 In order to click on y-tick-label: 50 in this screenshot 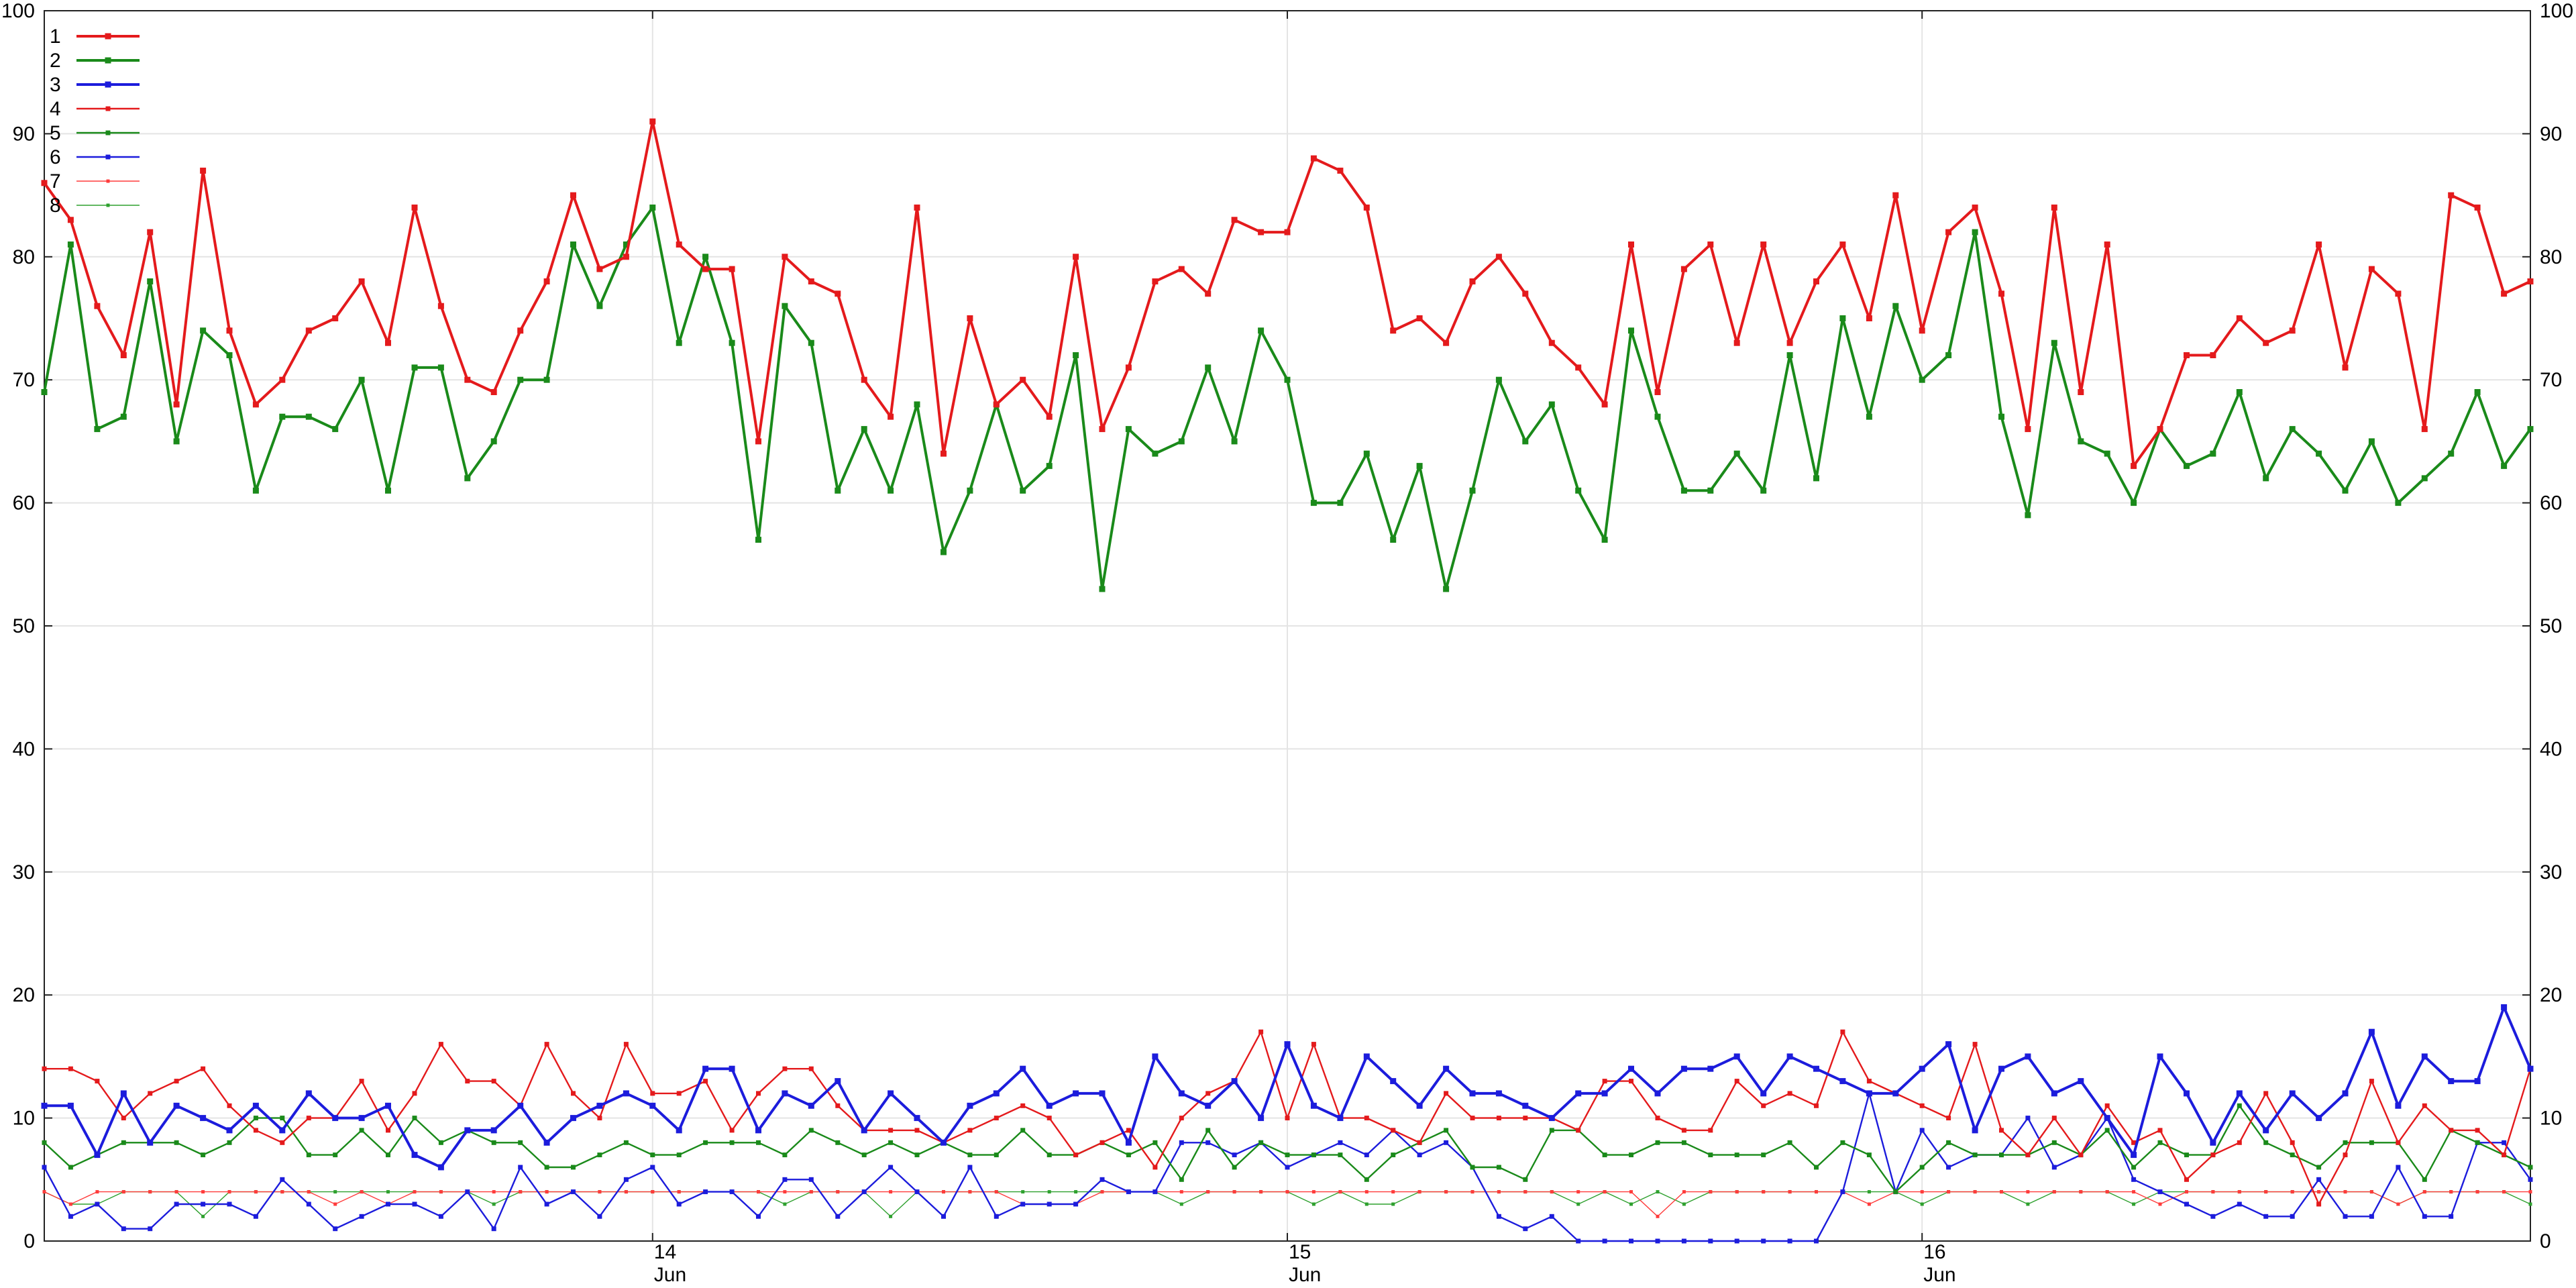, I will do `click(24, 626)`.